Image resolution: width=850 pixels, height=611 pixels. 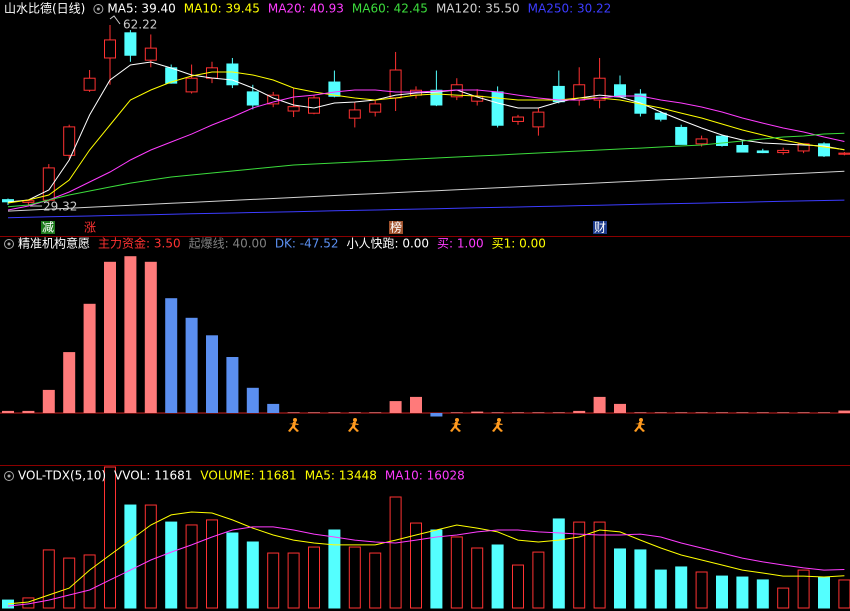 What do you see at coordinates (60, 207) in the screenshot?
I see `annotation: 29.32` at bounding box center [60, 207].